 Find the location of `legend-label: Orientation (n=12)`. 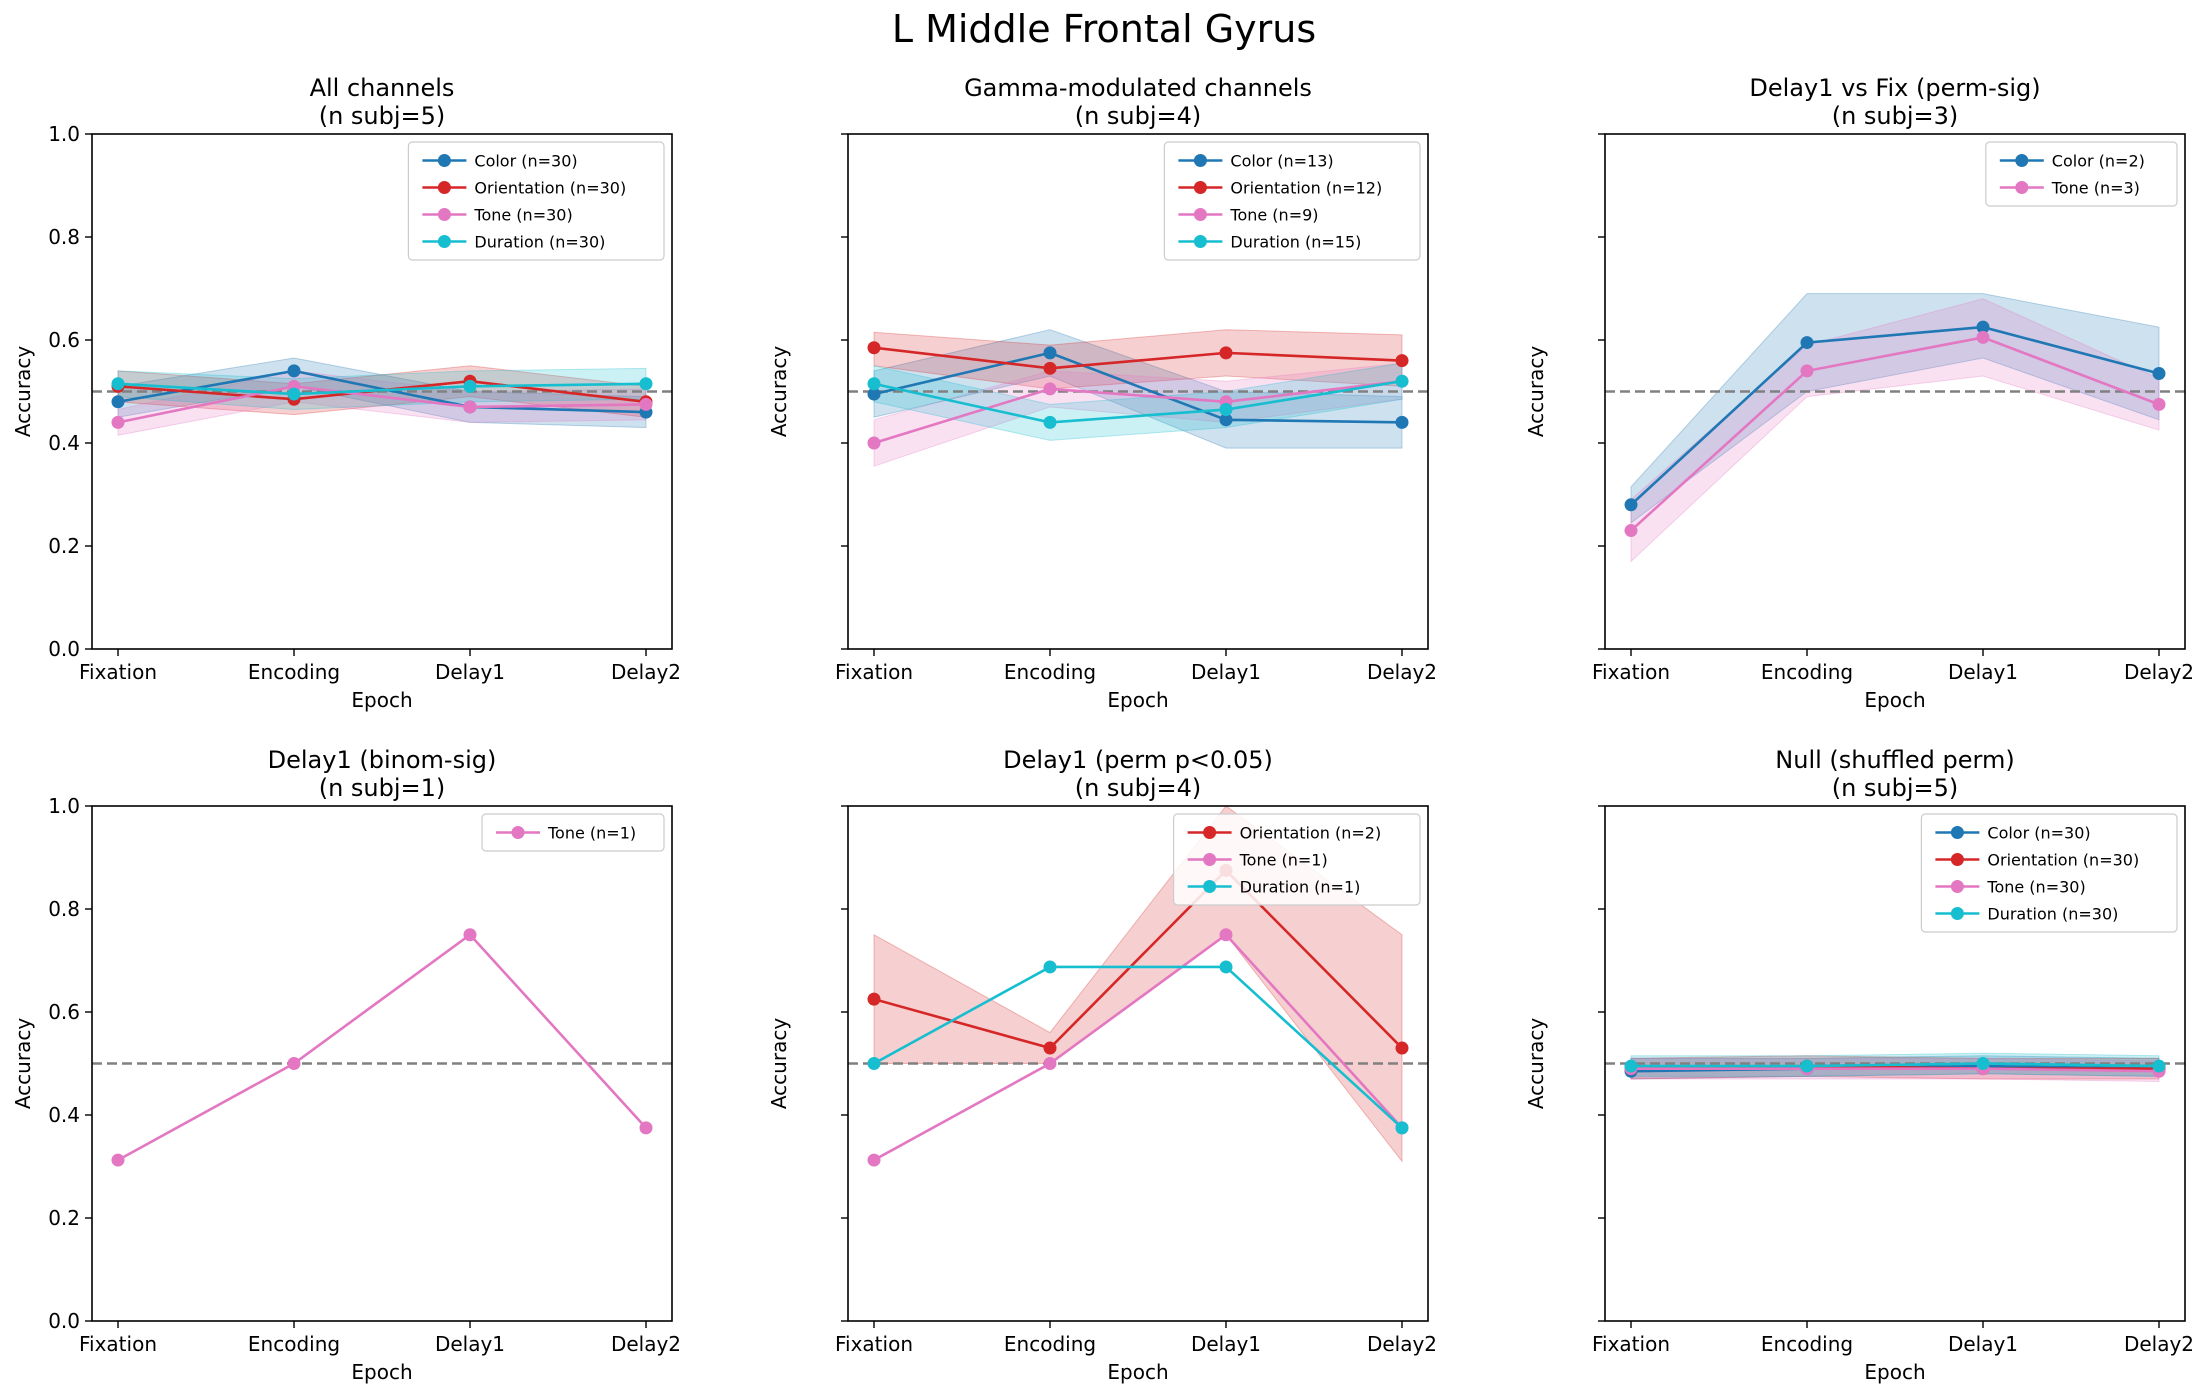

legend-label: Orientation (n=12) is located at coordinates (1306, 188).